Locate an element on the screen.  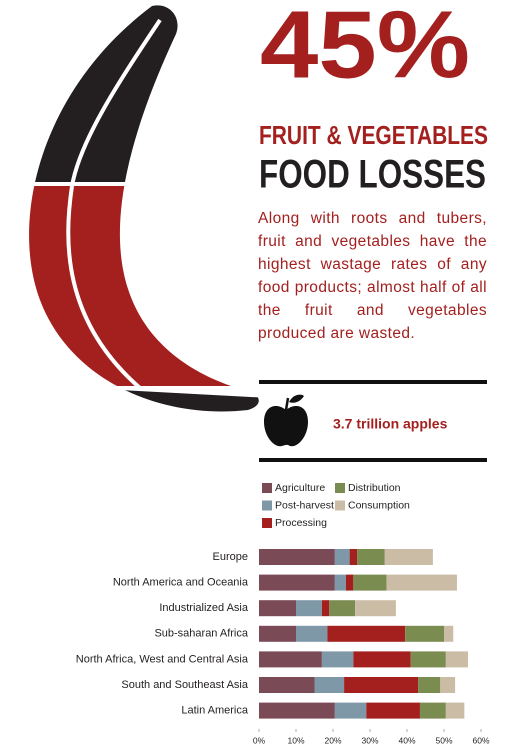
x-tick-label: 20% is located at coordinates (332, 740).